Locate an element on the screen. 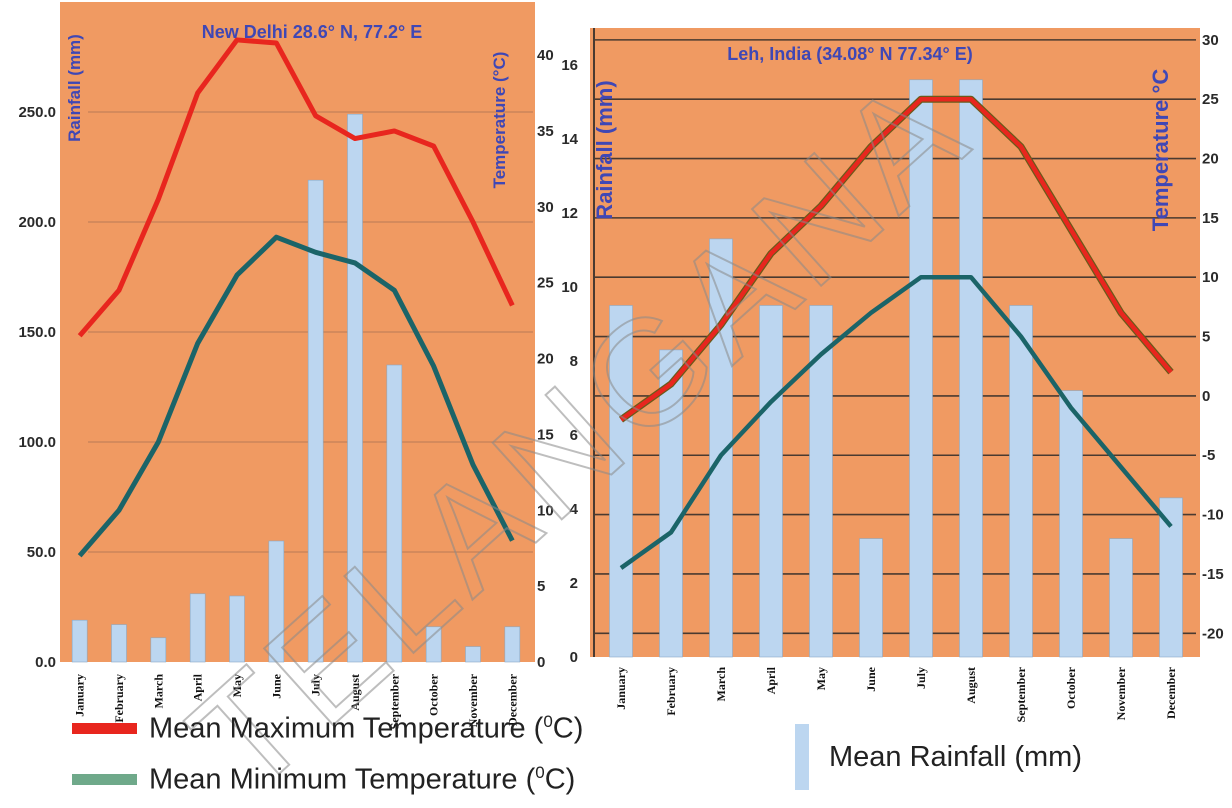  temperature-axis-label: Temperature °C is located at coordinates (1160, 150).